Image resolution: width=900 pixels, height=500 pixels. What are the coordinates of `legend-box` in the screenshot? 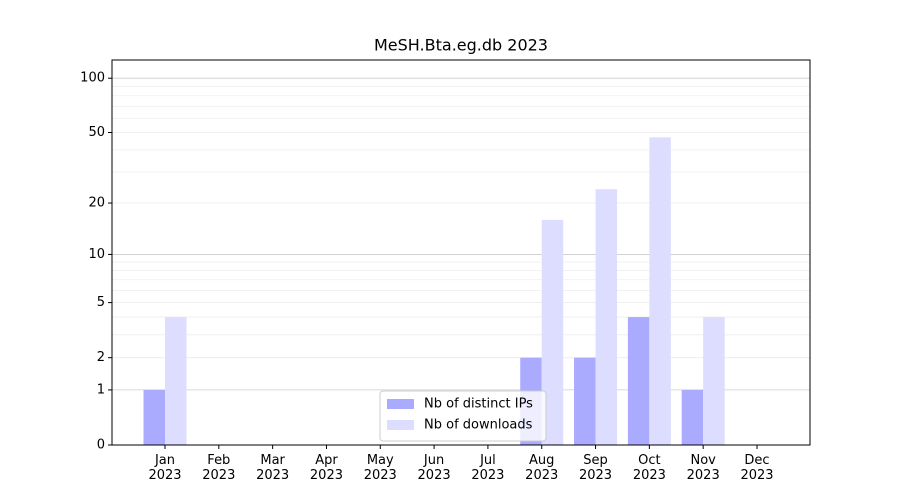 It's located at (463, 416).